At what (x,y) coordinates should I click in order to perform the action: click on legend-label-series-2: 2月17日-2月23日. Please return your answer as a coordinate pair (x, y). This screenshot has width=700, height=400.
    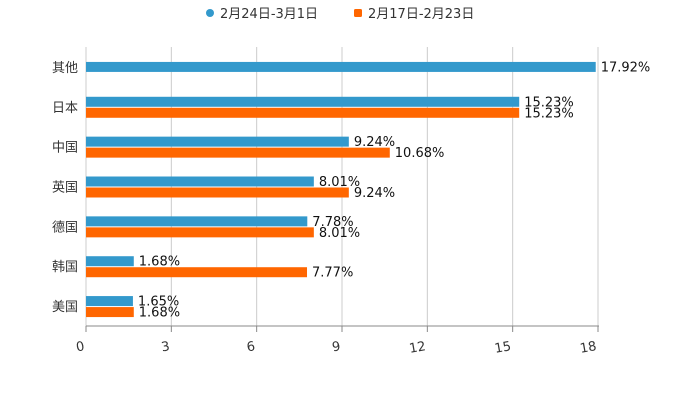
    Looking at the image, I should click on (421, 14).